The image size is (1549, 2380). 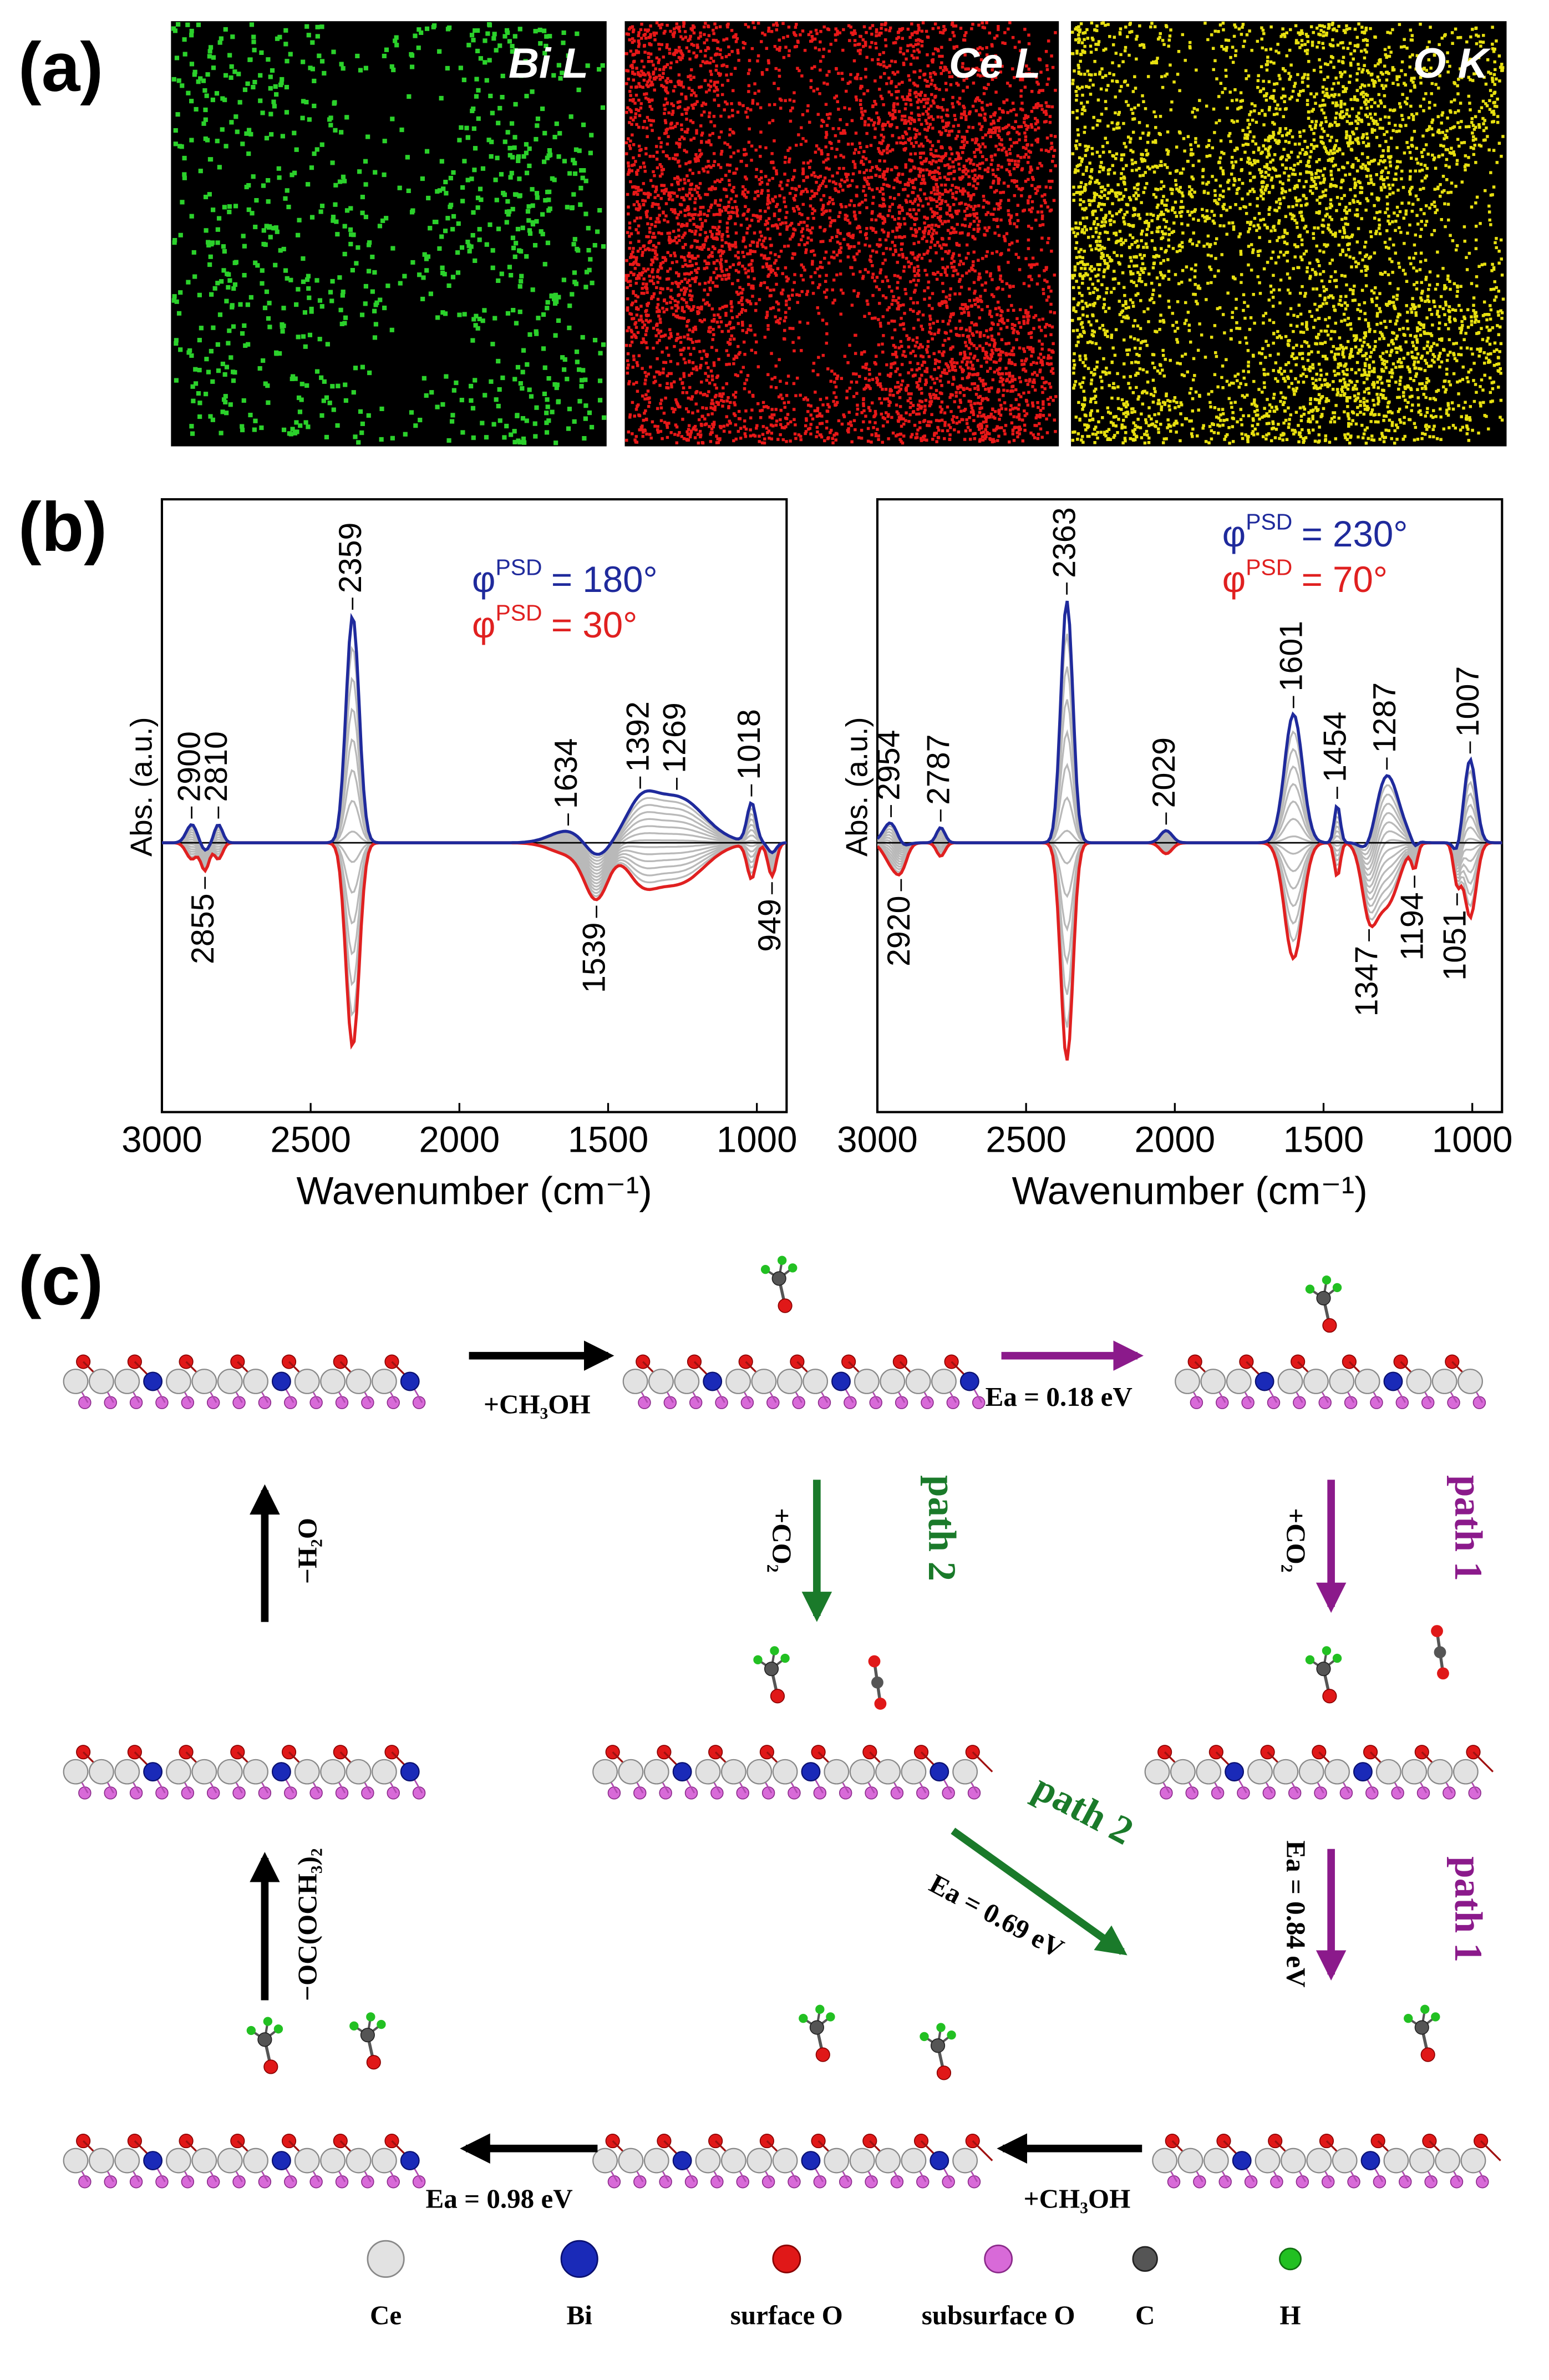 What do you see at coordinates (594, 958) in the screenshot?
I see `peak-label: 1539` at bounding box center [594, 958].